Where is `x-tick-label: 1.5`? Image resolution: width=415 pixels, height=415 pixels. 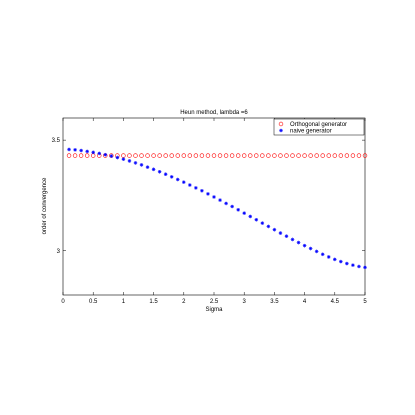
x-tick-label: 1.5 is located at coordinates (153, 302).